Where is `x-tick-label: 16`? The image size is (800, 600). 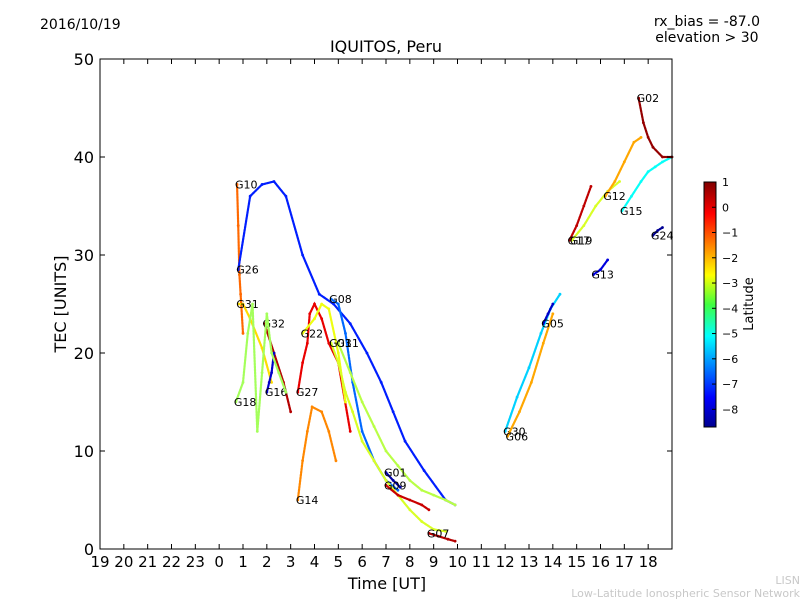 x-tick-label: 16 is located at coordinates (600, 562).